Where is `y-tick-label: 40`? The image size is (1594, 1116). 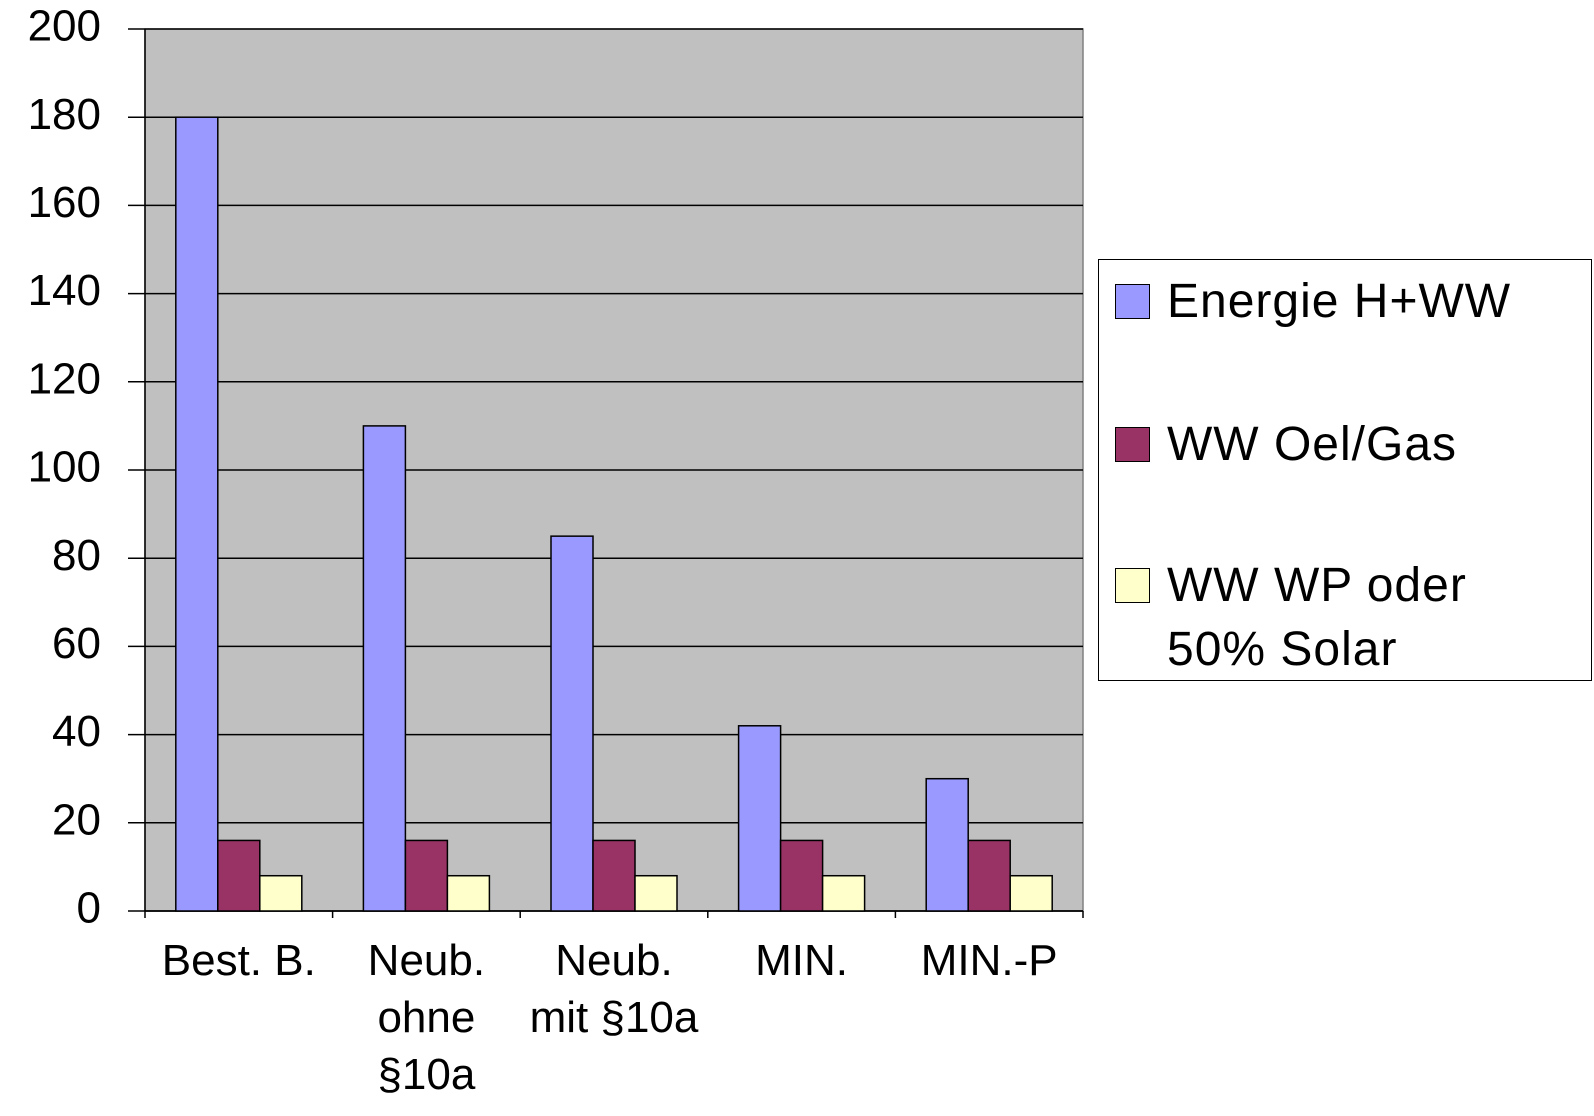
y-tick-label: 40 is located at coordinates (76, 731).